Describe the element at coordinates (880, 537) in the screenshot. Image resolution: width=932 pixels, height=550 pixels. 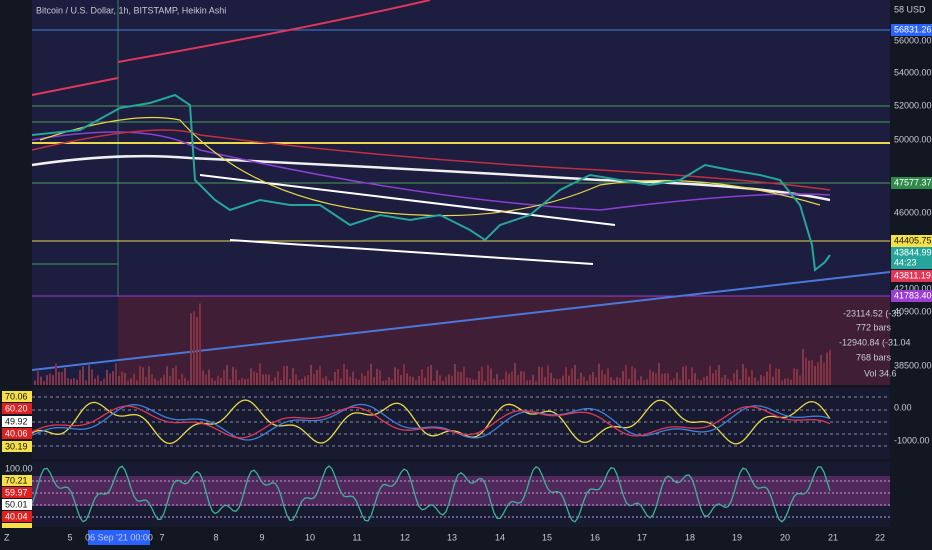
I see `time-label: 22` at that location.